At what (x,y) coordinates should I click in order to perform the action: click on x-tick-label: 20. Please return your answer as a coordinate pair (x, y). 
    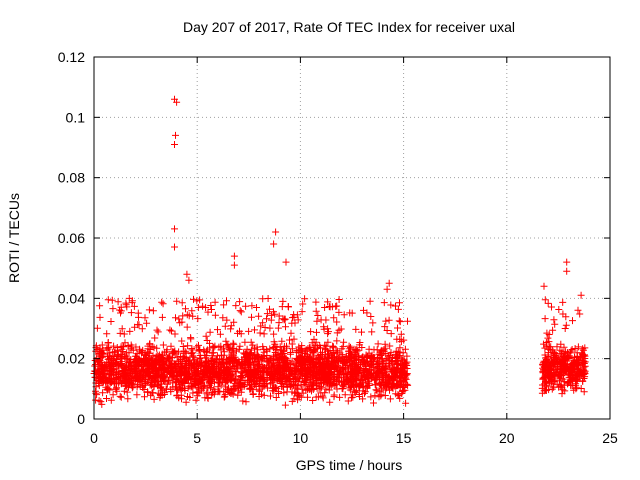
    Looking at the image, I should click on (507, 438).